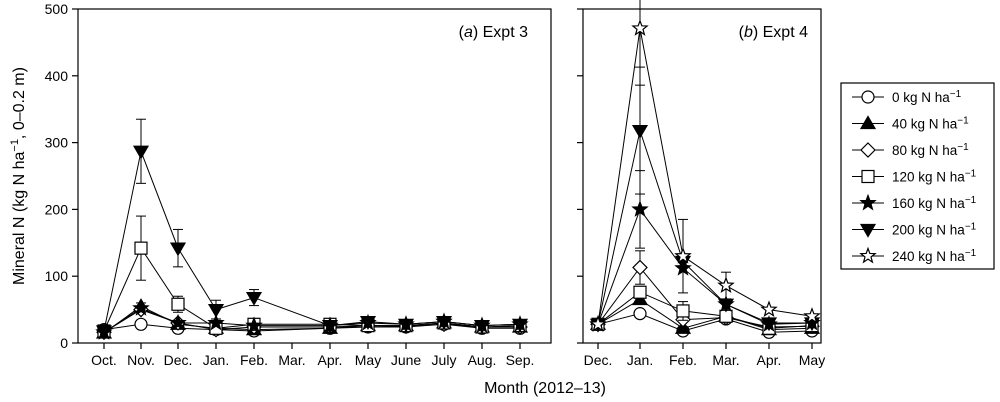 This screenshot has width=1000, height=402. Describe the element at coordinates (330, 360) in the screenshot. I see `x-tick-label: Apr.` at that location.